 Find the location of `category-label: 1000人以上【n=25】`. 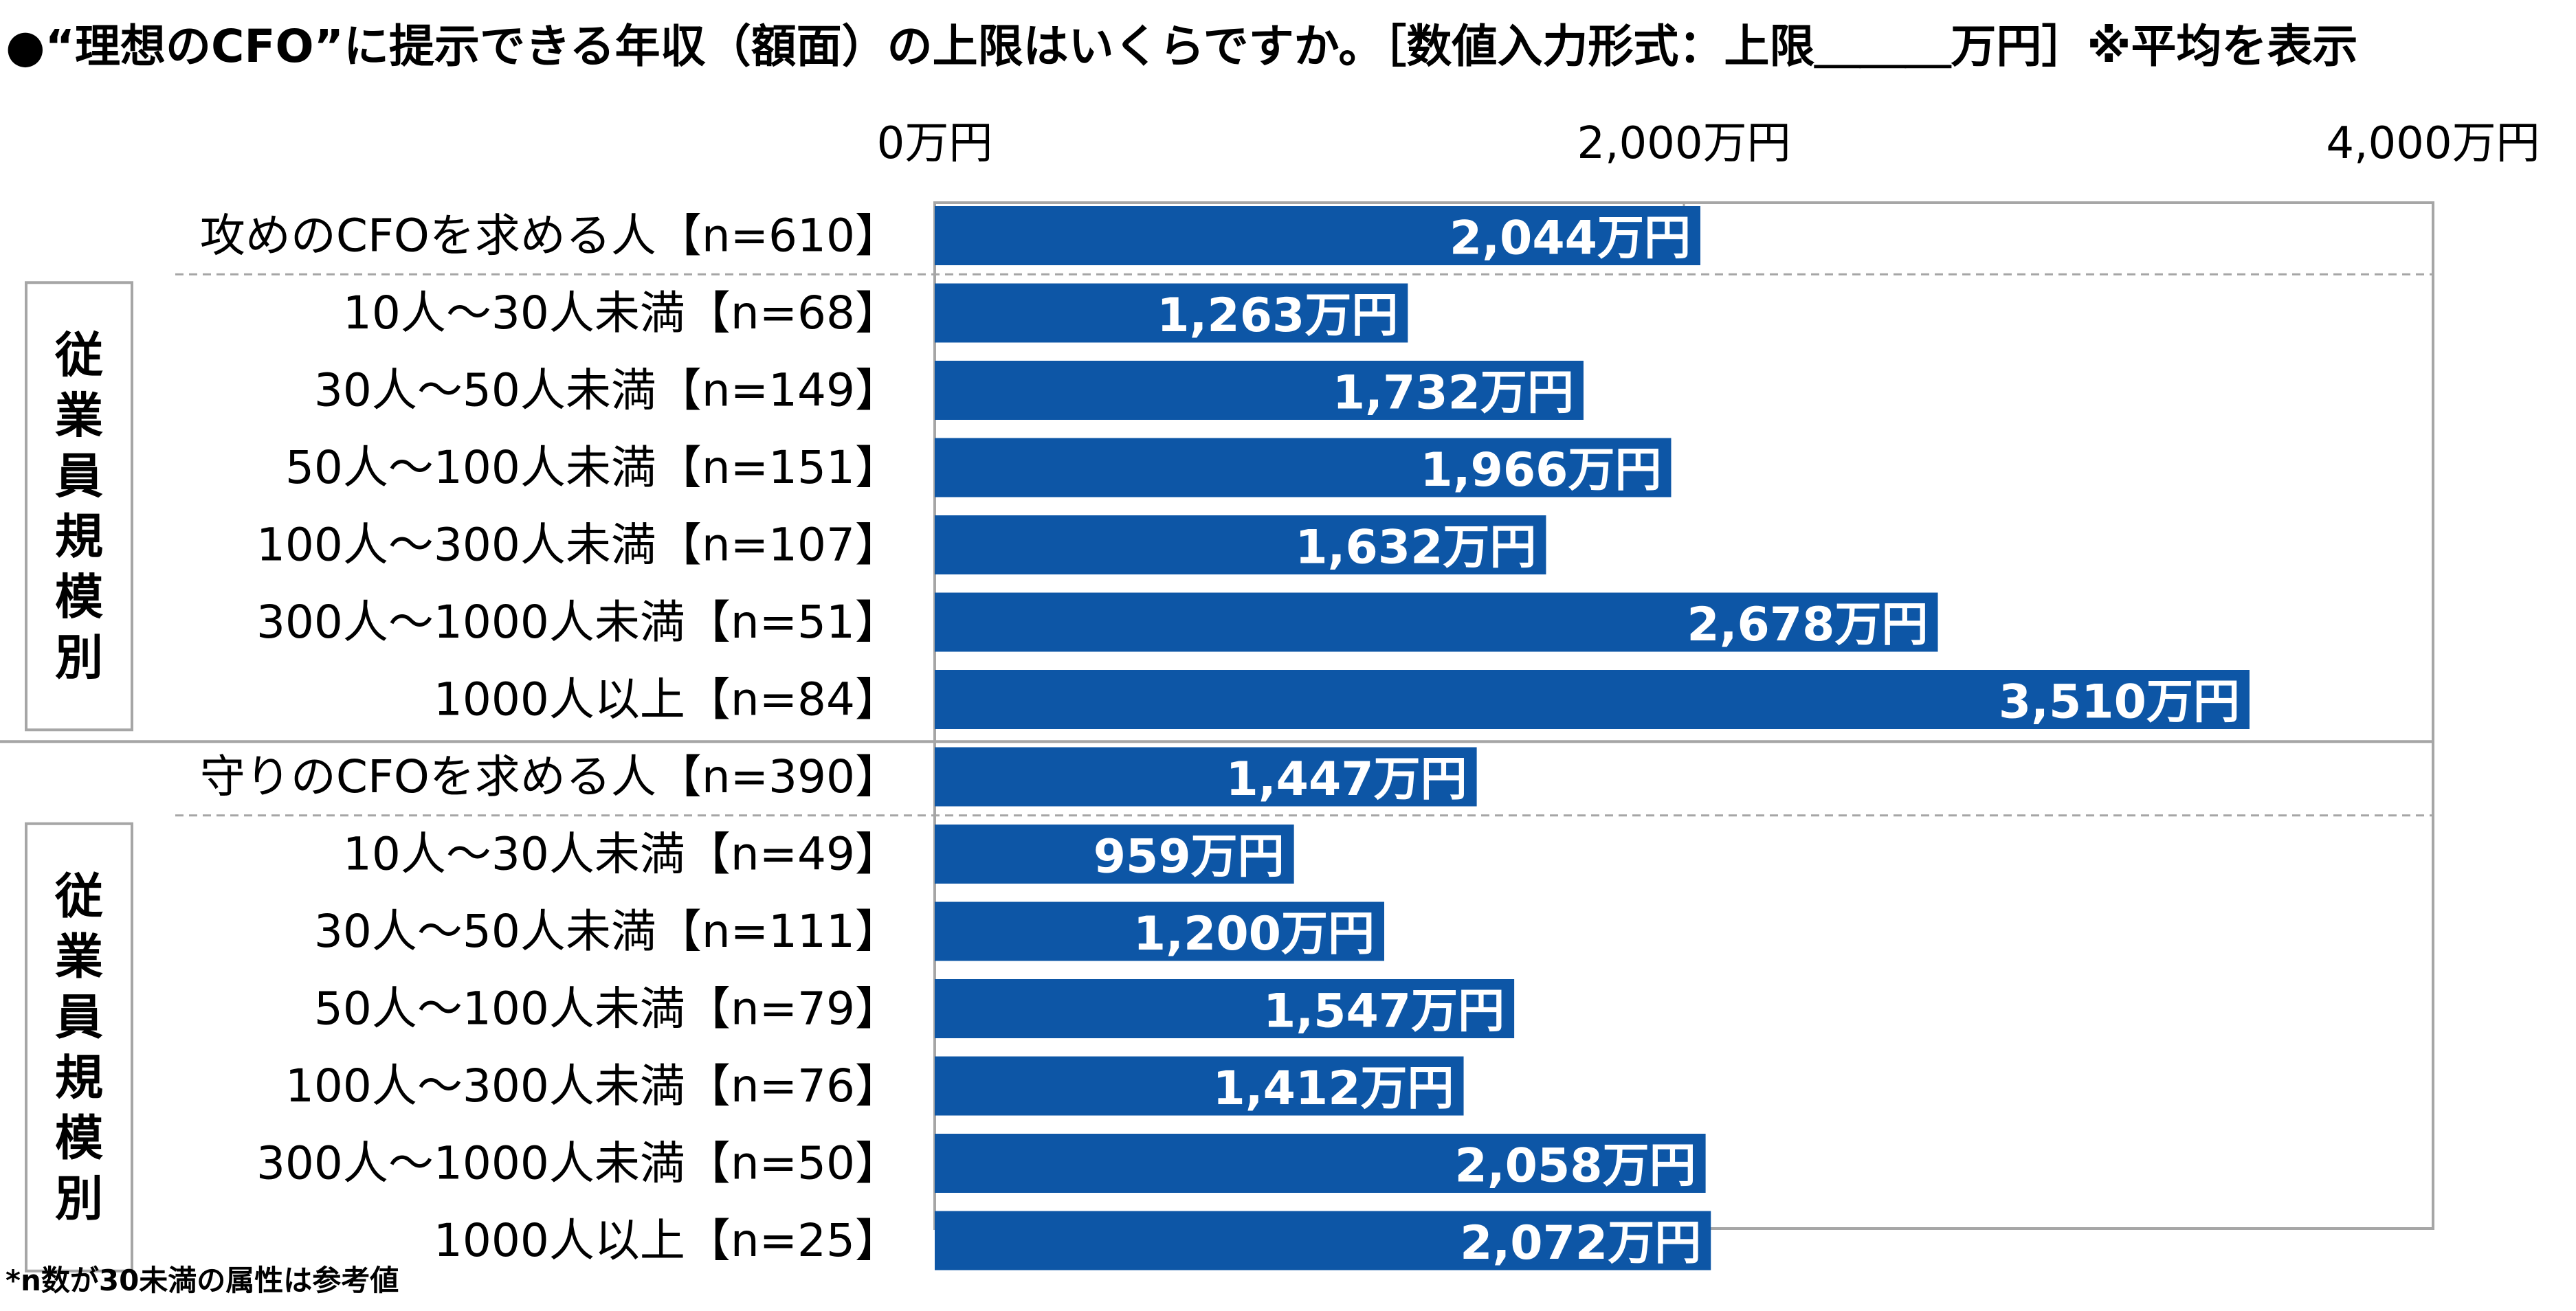

category-label: 1000人以上【n=25】 is located at coordinates (667, 1240).